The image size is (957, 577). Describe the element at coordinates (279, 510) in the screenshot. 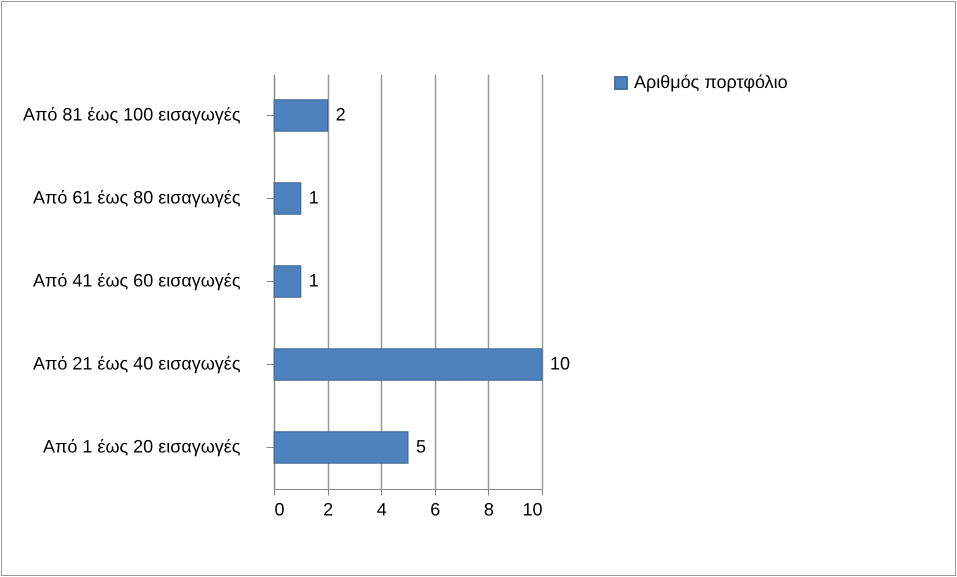

I see `x-tick-label: 0` at that location.